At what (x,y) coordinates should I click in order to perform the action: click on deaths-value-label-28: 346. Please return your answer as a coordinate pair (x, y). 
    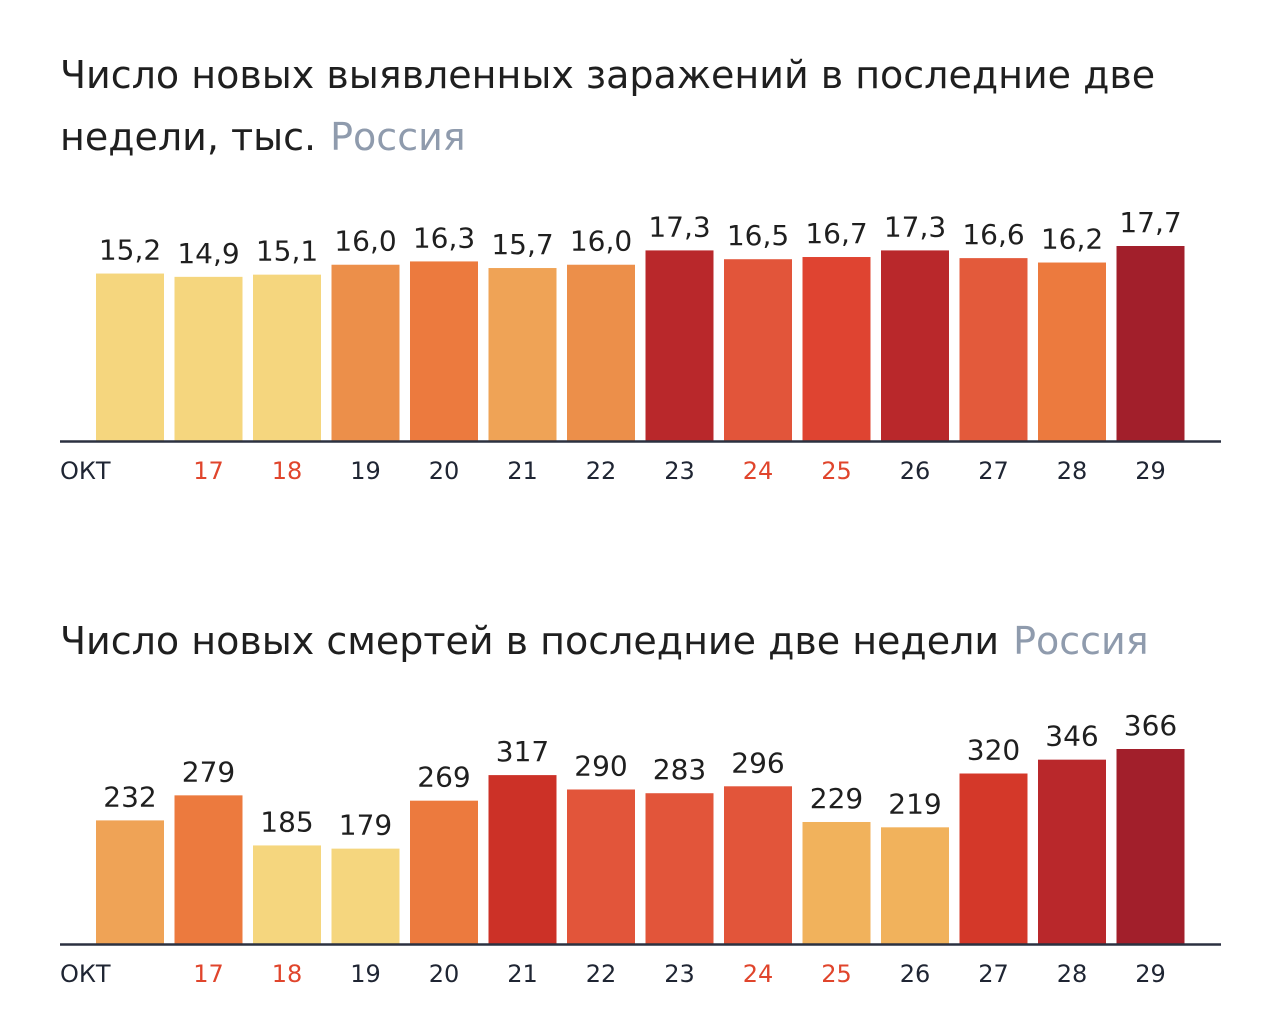
    Looking at the image, I should click on (1071, 736).